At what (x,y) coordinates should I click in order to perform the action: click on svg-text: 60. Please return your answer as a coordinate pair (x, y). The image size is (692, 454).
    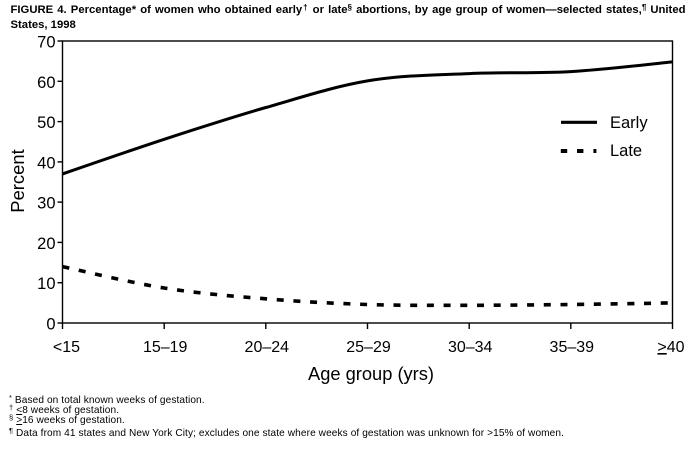
    Looking at the image, I should click on (46, 83).